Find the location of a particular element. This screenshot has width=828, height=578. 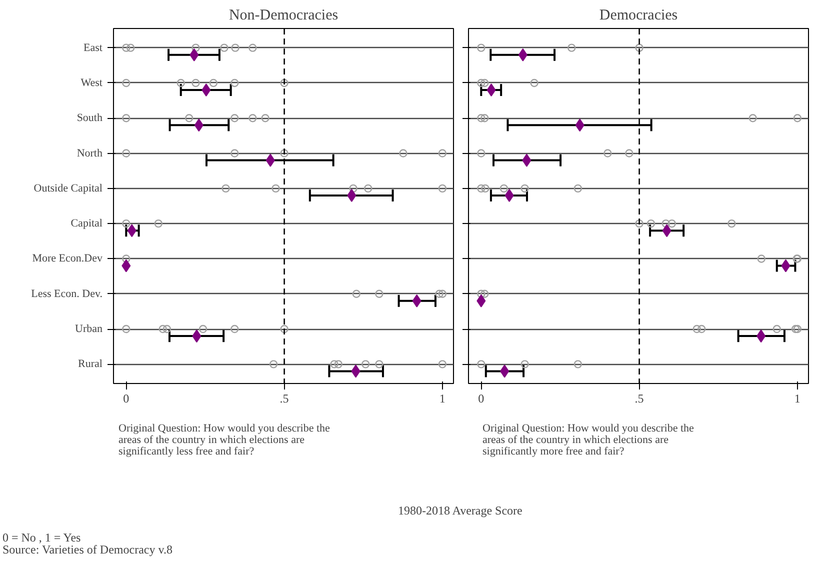

y-tick-label: More Econ.Dev is located at coordinates (67, 258).